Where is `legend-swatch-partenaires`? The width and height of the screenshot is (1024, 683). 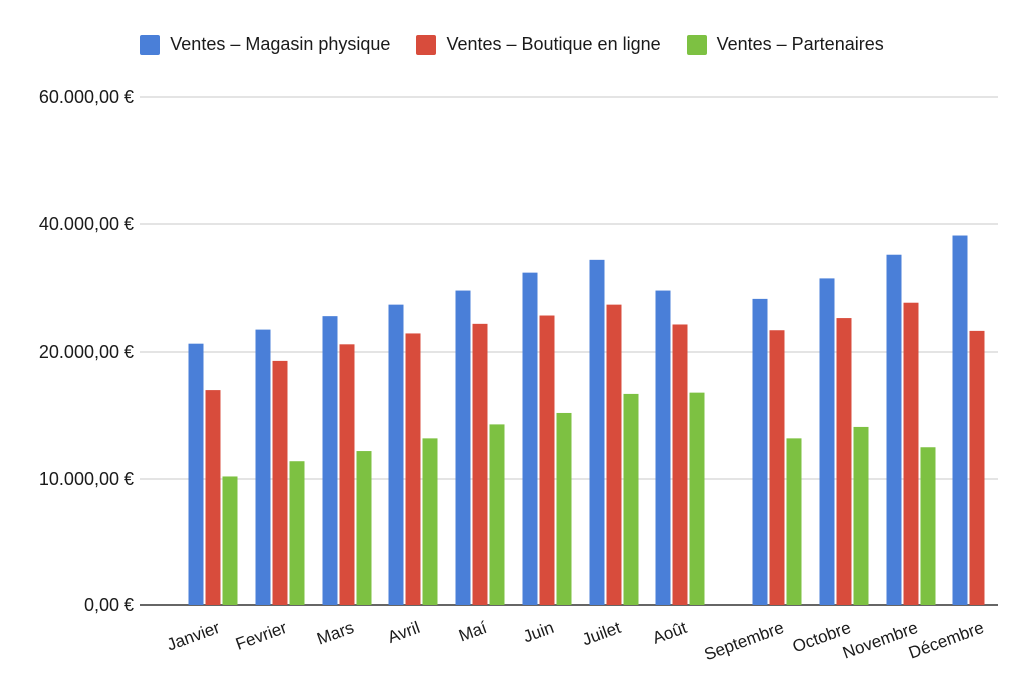
legend-swatch-partenaires is located at coordinates (696, 44).